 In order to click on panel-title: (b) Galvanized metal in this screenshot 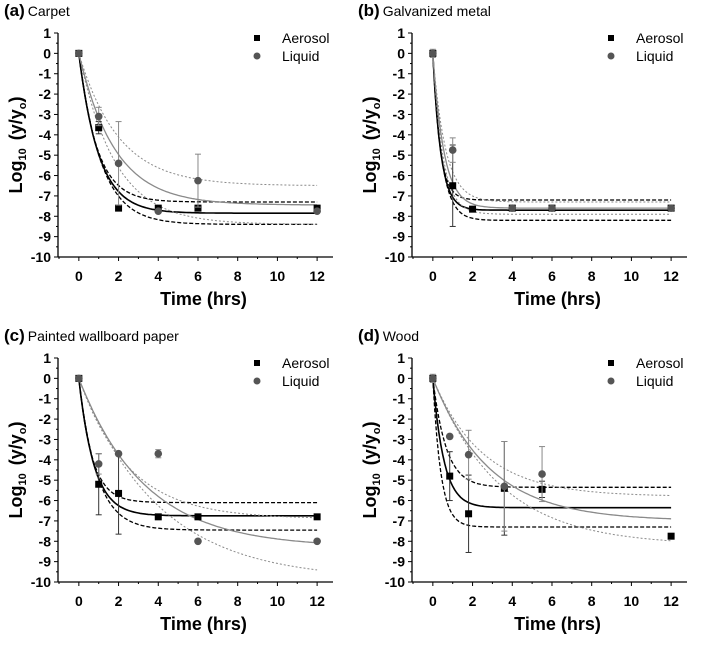, I will do `click(424, 10)`.